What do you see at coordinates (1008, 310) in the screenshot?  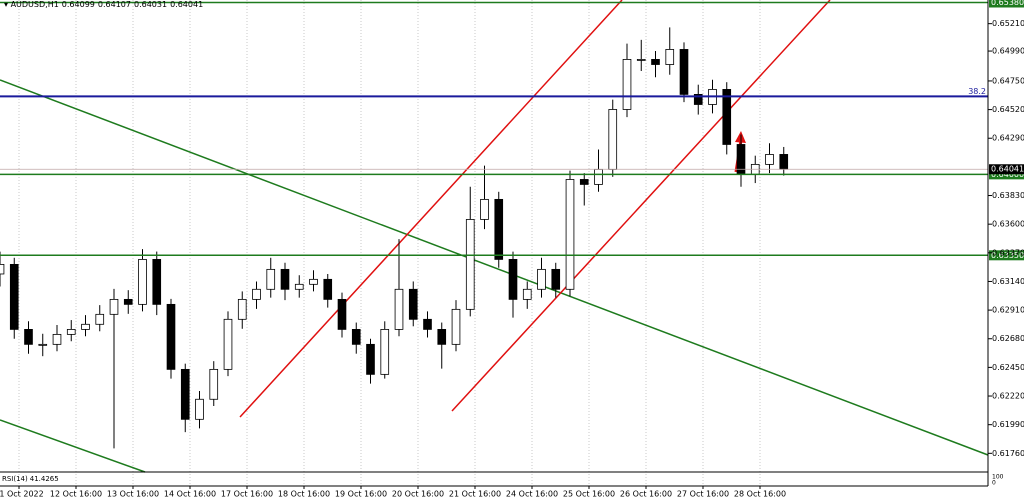 I see `y-tick-label: 0.62910` at bounding box center [1008, 310].